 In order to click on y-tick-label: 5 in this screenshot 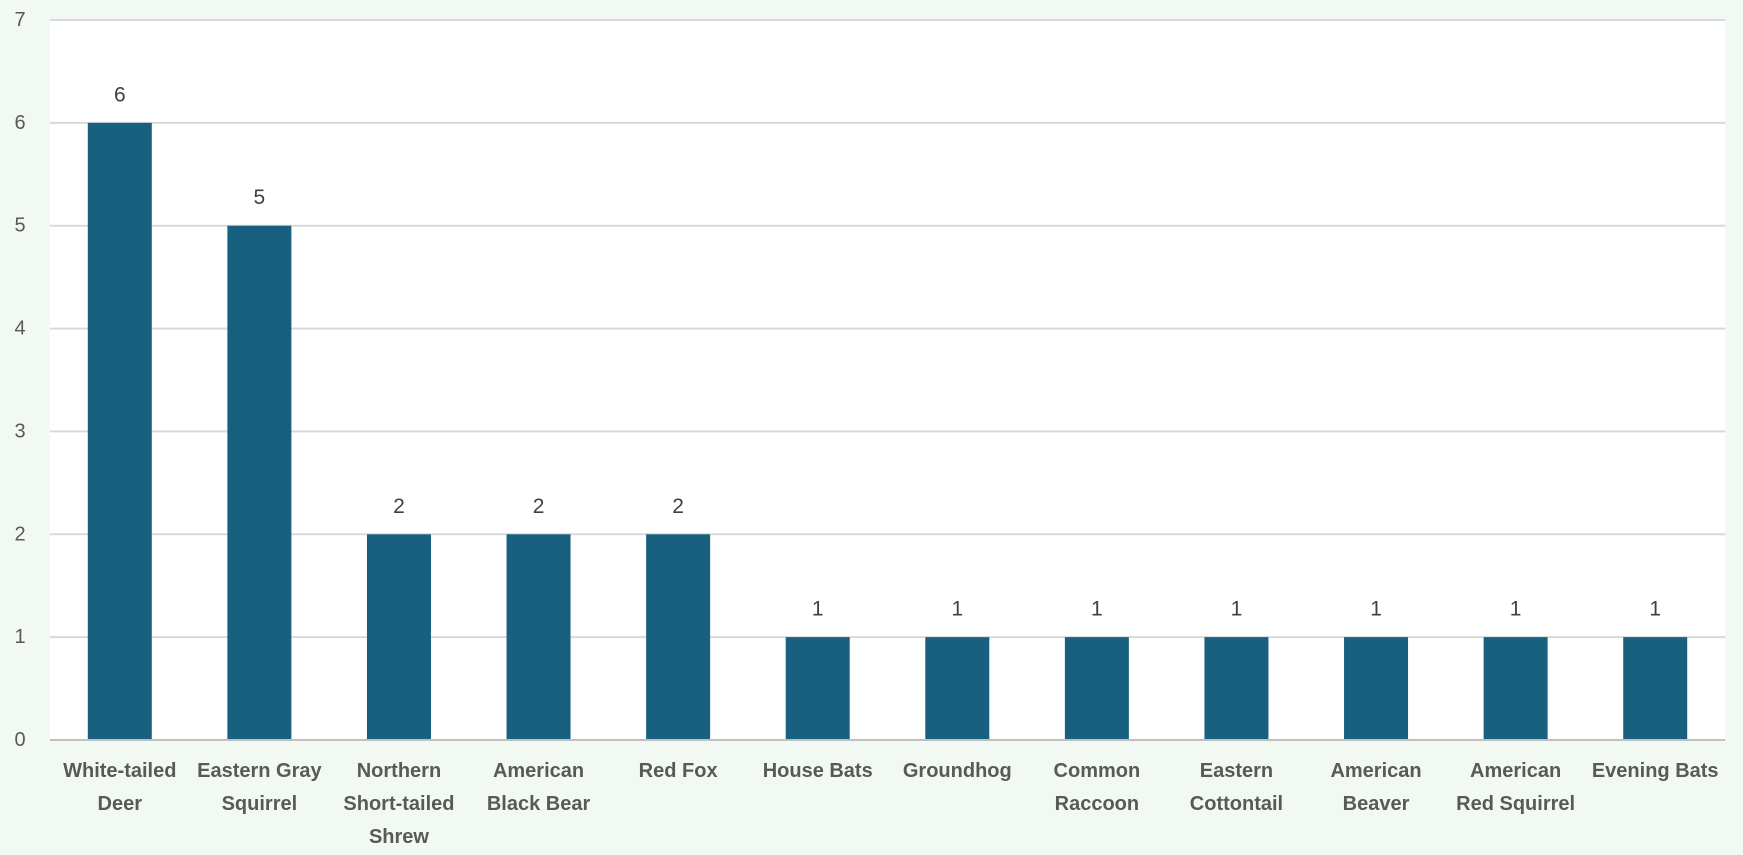, I will do `click(19, 226)`.